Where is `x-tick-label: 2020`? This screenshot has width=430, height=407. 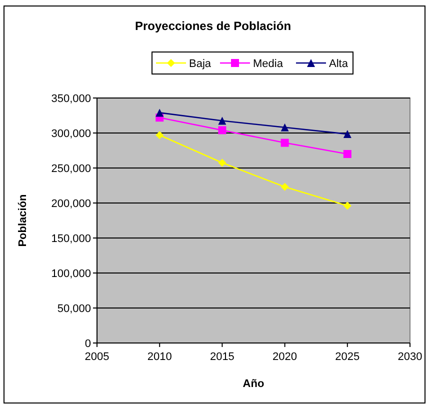
x-tick-label: 2020 is located at coordinates (285, 357).